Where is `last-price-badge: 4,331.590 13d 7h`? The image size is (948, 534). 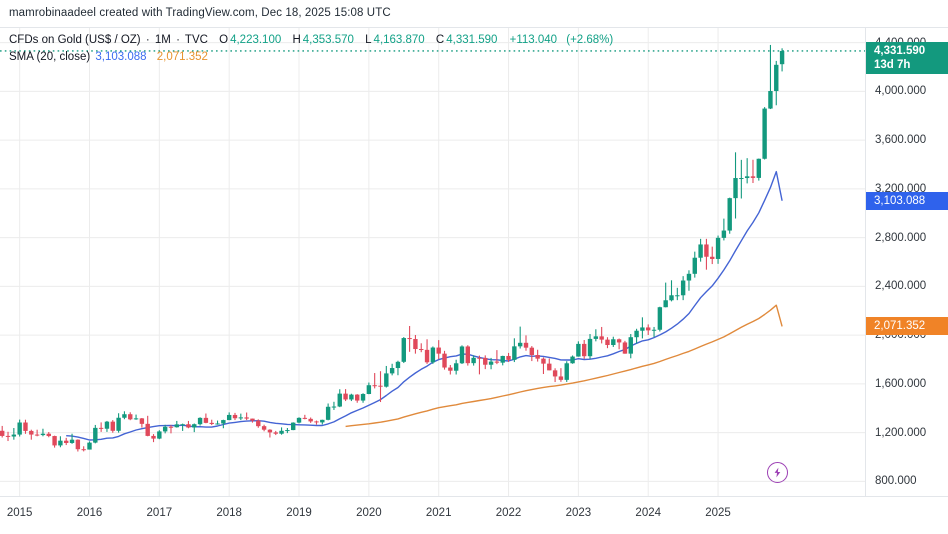 last-price-badge: 4,331.590 13d 7h is located at coordinates (907, 57).